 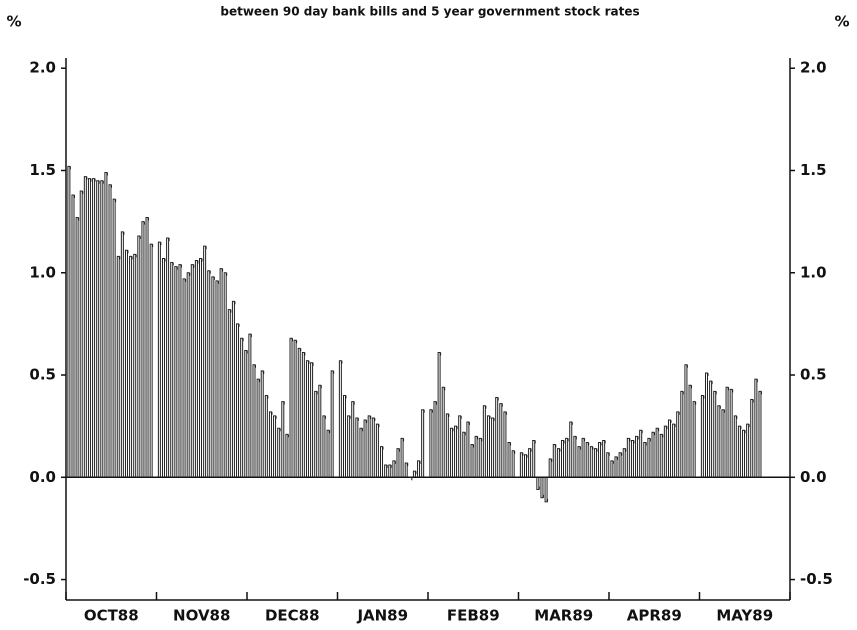 I want to click on x-tick-label: FEB89, so click(x=473, y=616).